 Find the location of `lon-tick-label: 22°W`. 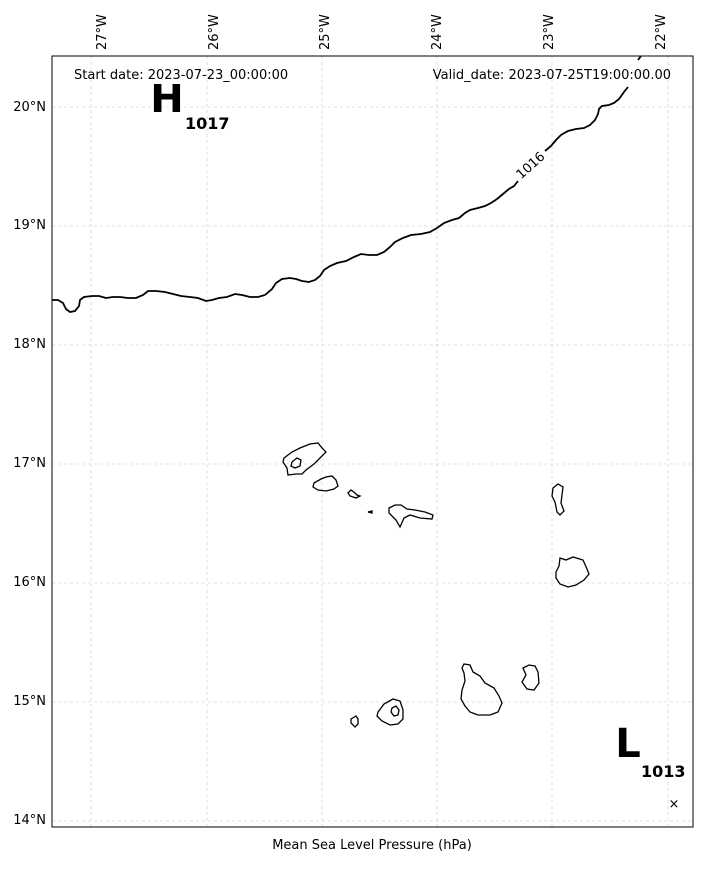

lon-tick-label: 22°W is located at coordinates (661, 32).